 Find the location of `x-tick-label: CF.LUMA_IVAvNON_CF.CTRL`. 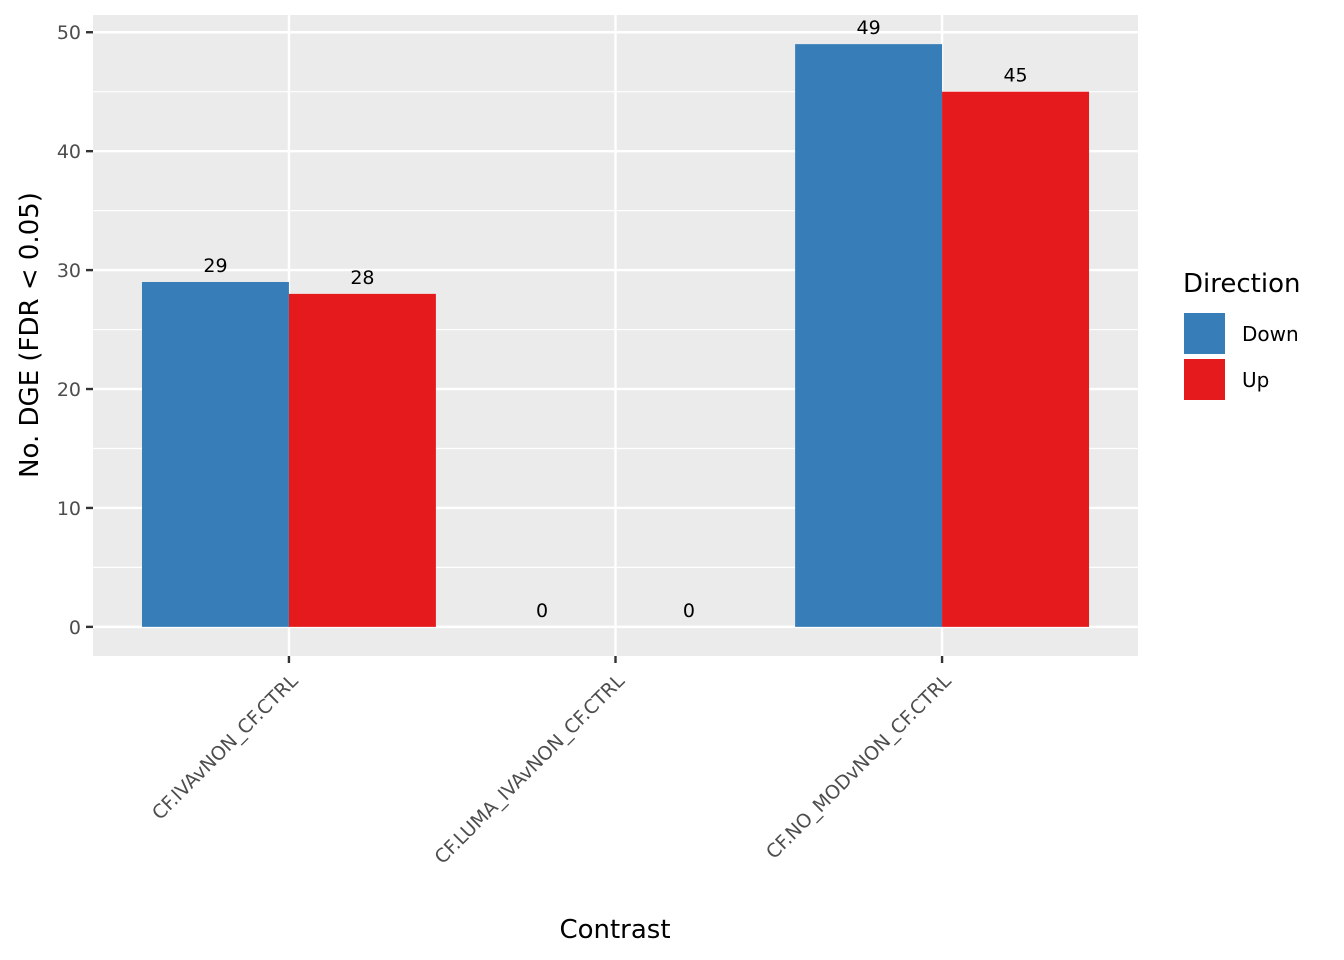

x-tick-label: CF.LUMA_IVAvNON_CF.CTRL is located at coordinates (529, 769).